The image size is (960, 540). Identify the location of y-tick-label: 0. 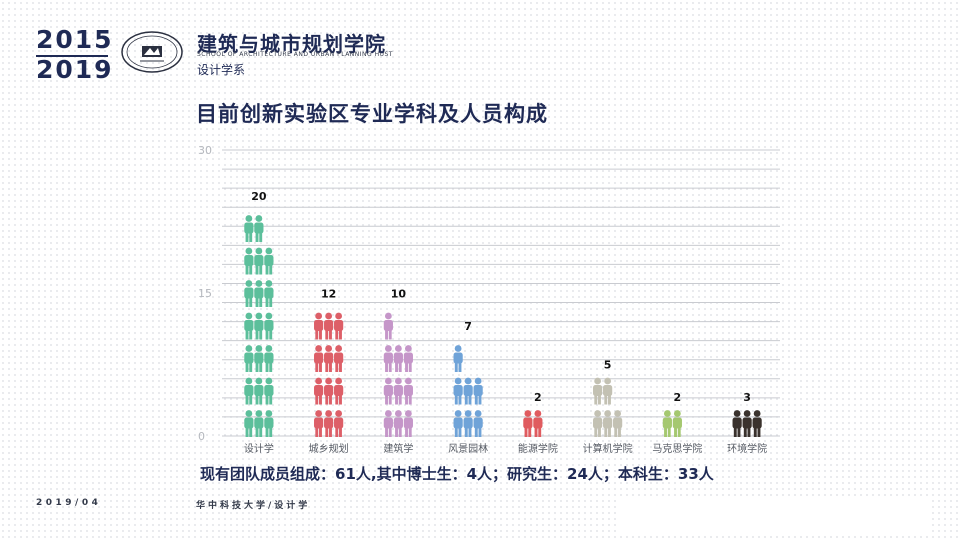
(201, 436).